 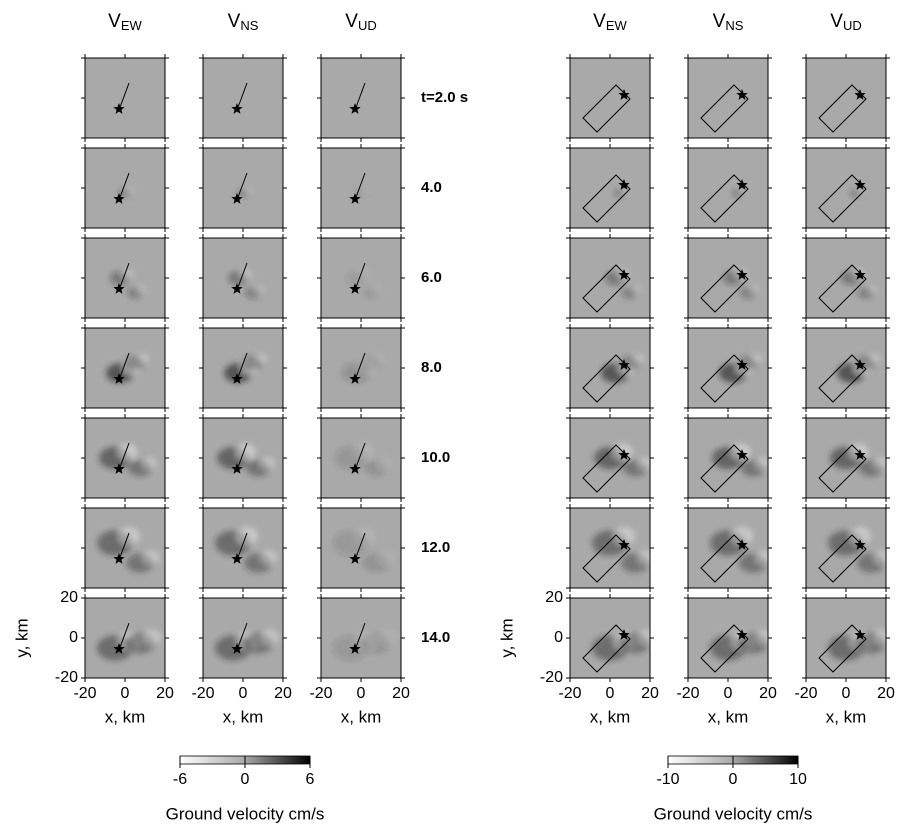 What do you see at coordinates (180, 779) in the screenshot?
I see `colorbar-tick-label: -6` at bounding box center [180, 779].